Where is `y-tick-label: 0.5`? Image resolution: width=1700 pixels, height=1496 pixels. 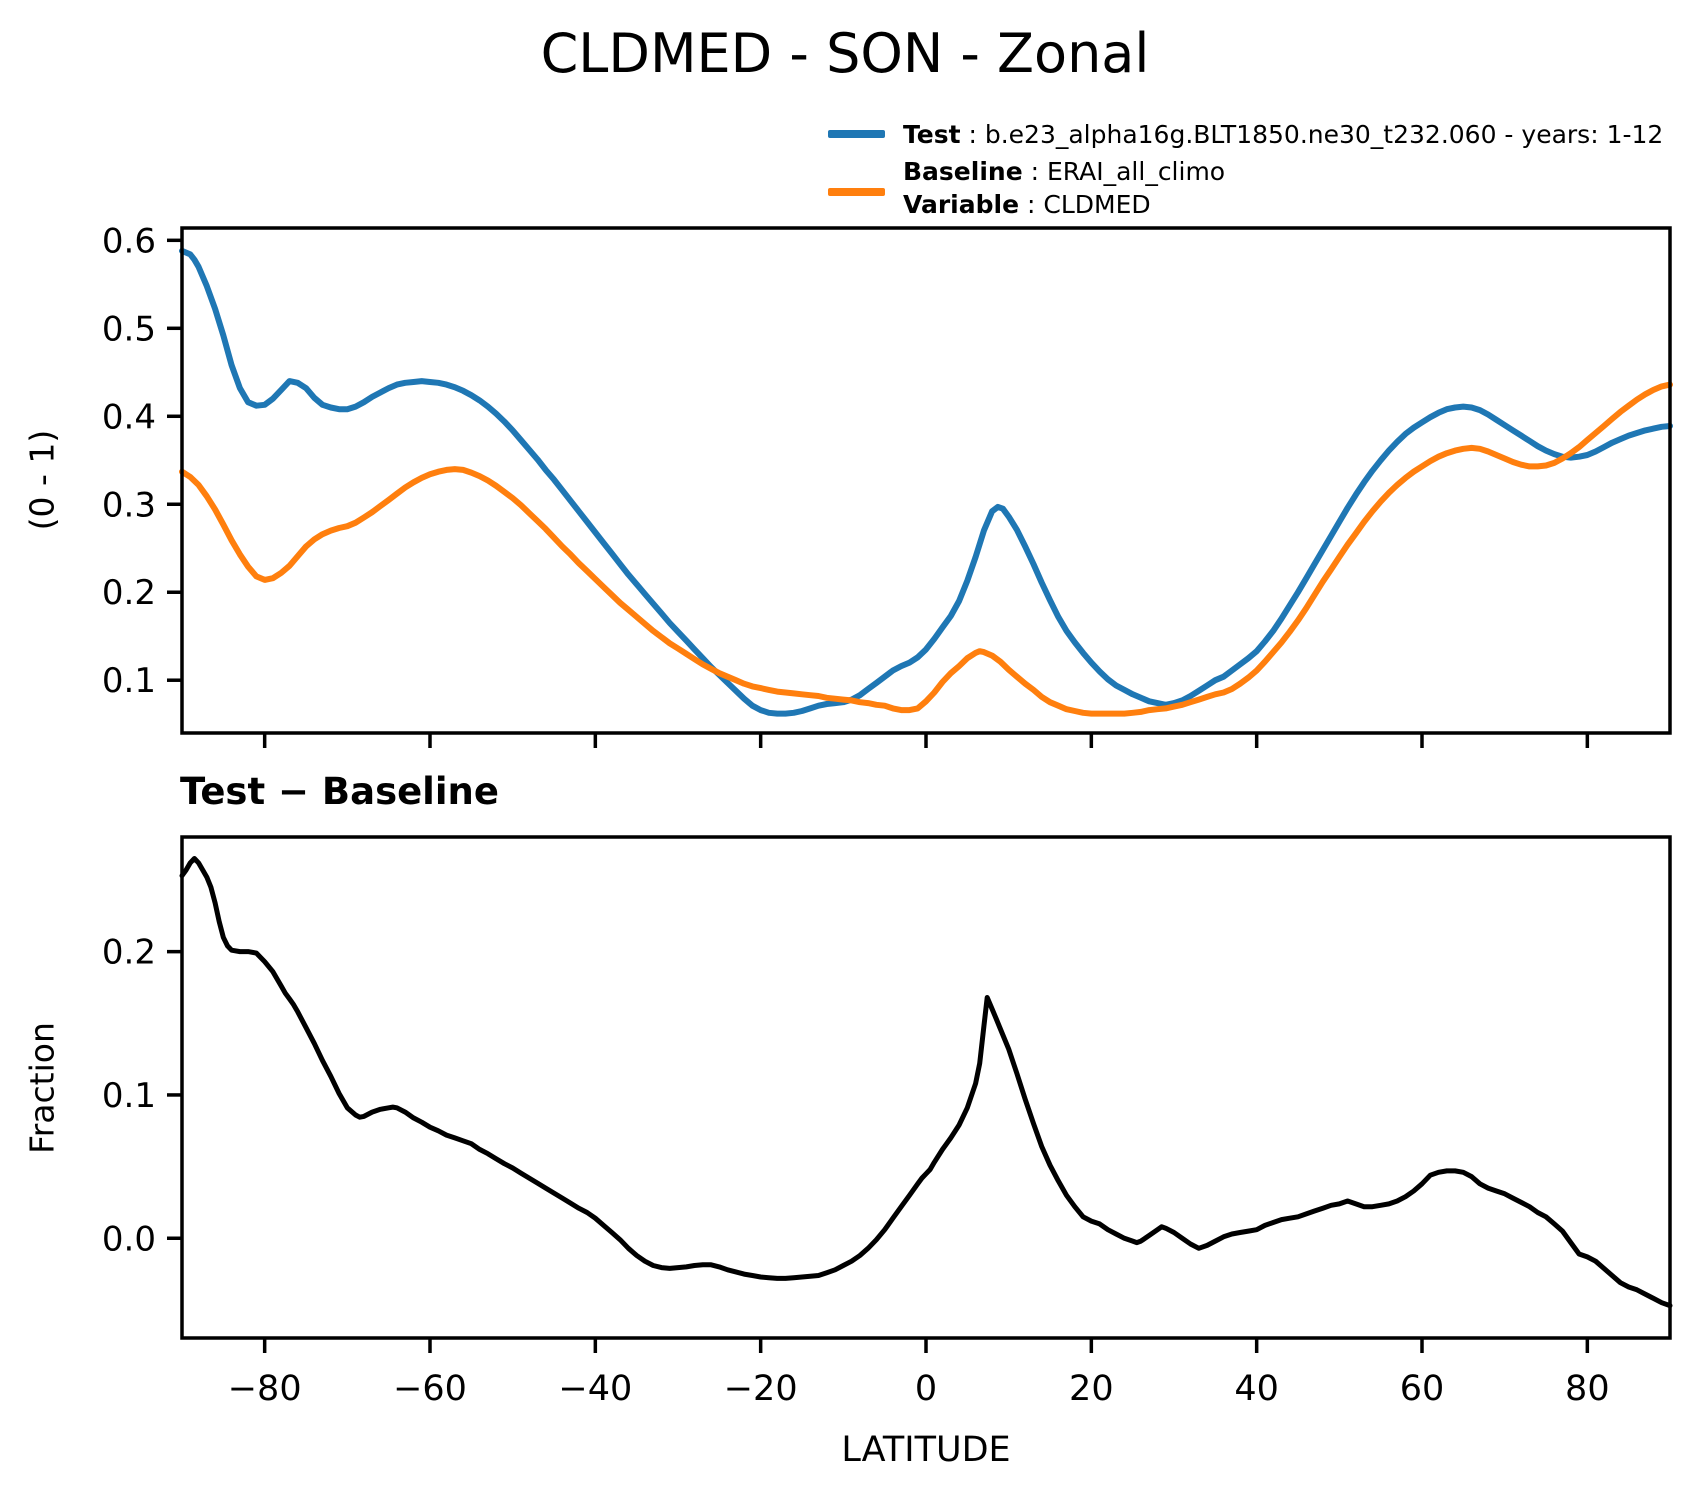
y-tick-label: 0.5 is located at coordinates (129, 329).